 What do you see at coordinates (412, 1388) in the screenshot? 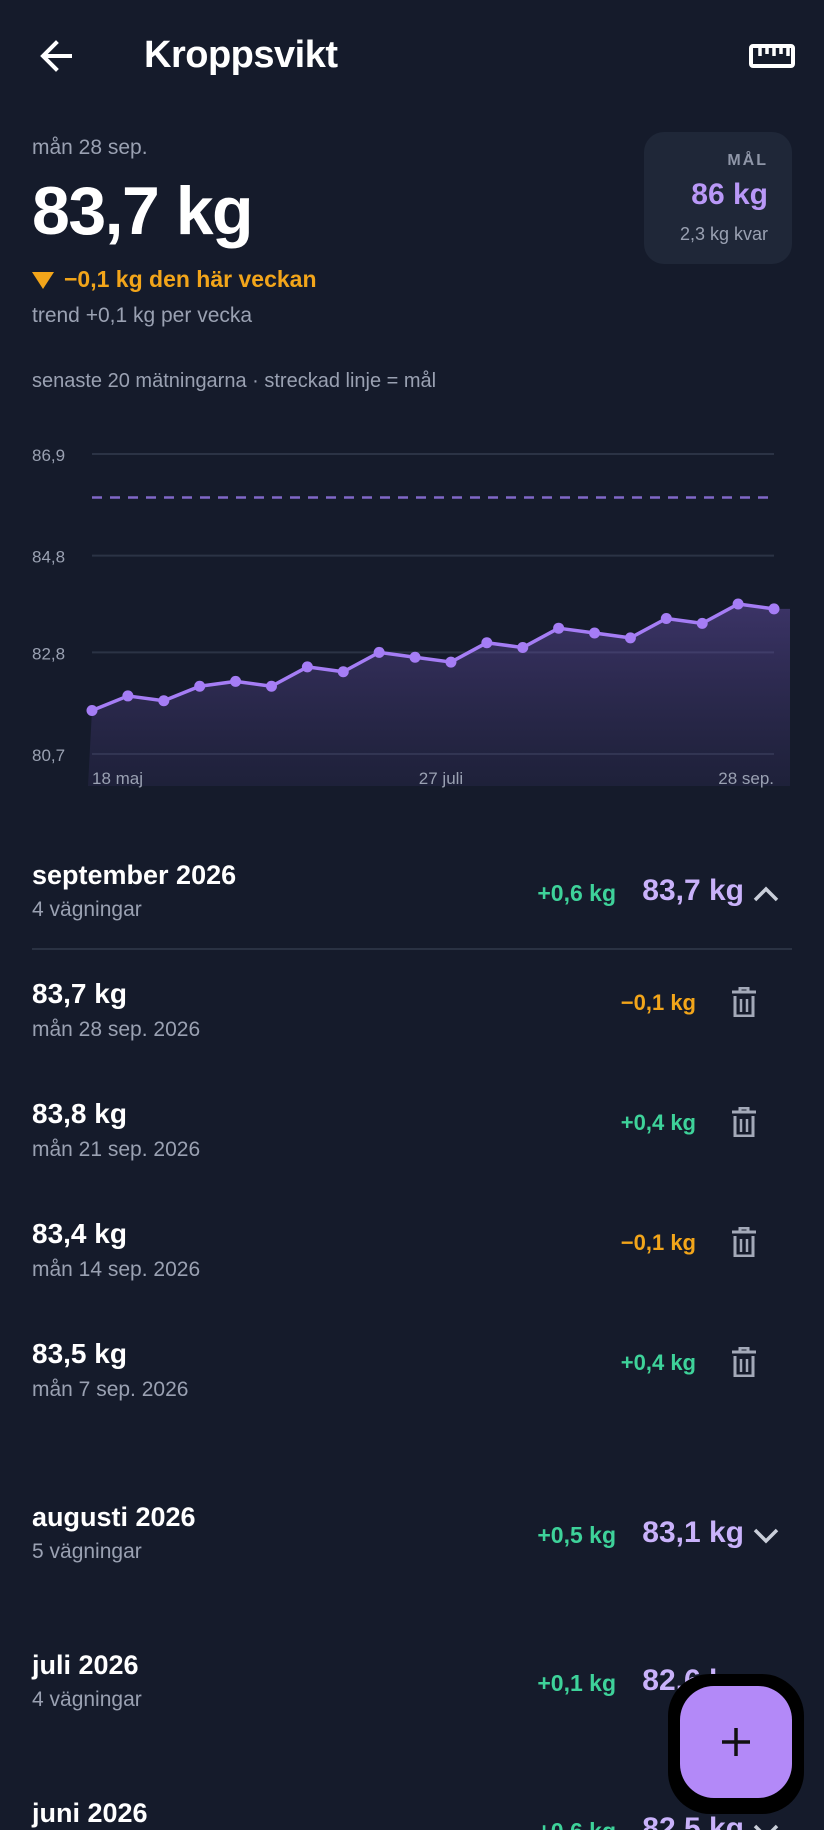
I see `weight-entry: 83,5 kg mån 7 sep. 2026 +0,4 kg` at bounding box center [412, 1388].